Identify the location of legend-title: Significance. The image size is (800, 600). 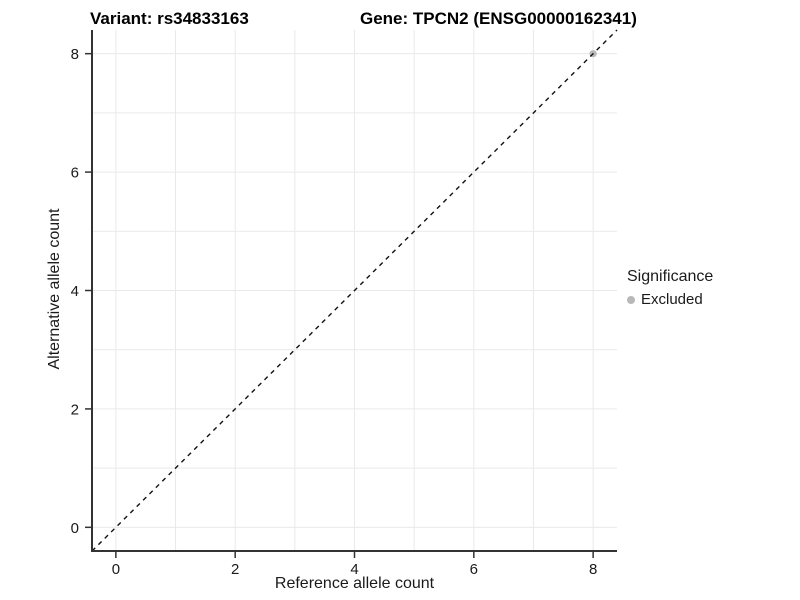
(670, 276).